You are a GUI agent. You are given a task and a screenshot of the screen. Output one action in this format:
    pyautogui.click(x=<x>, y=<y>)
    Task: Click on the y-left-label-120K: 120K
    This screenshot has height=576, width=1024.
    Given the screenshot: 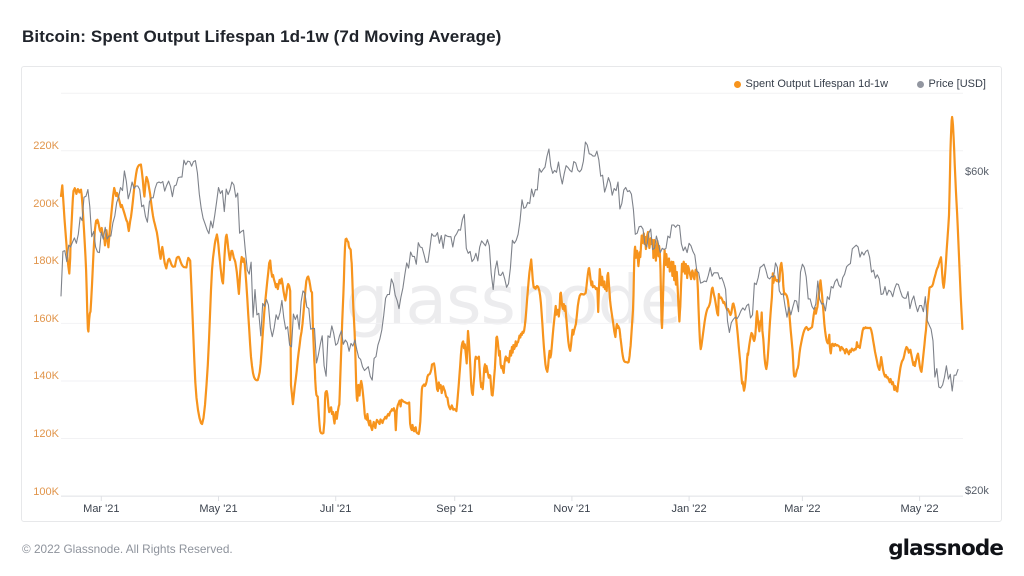 What is the action you would take?
    pyautogui.click(x=46, y=433)
    